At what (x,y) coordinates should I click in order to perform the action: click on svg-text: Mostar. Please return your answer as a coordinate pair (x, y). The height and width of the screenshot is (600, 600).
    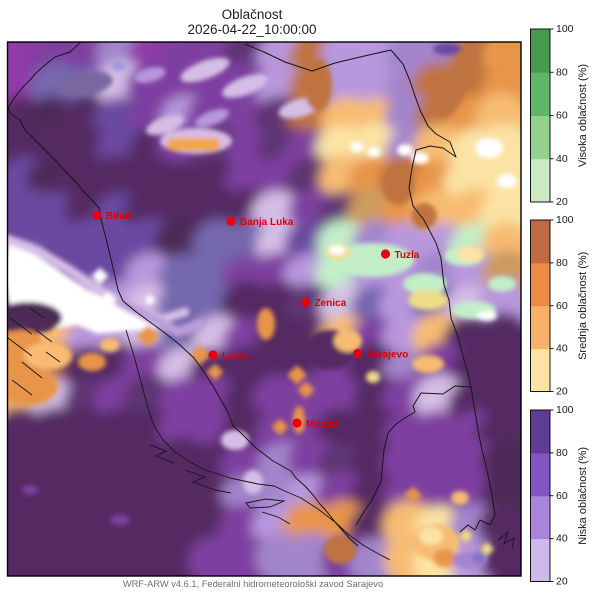
    Looking at the image, I should click on (322, 424).